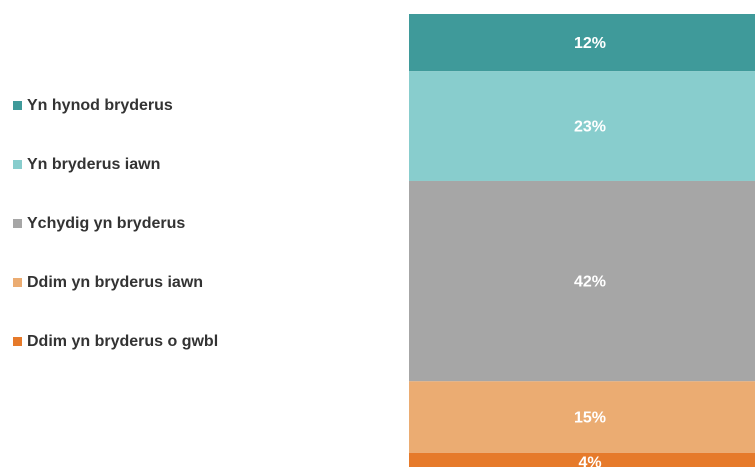  Describe the element at coordinates (100, 105) in the screenshot. I see `legend-label: Yn hynod bryderus` at that location.